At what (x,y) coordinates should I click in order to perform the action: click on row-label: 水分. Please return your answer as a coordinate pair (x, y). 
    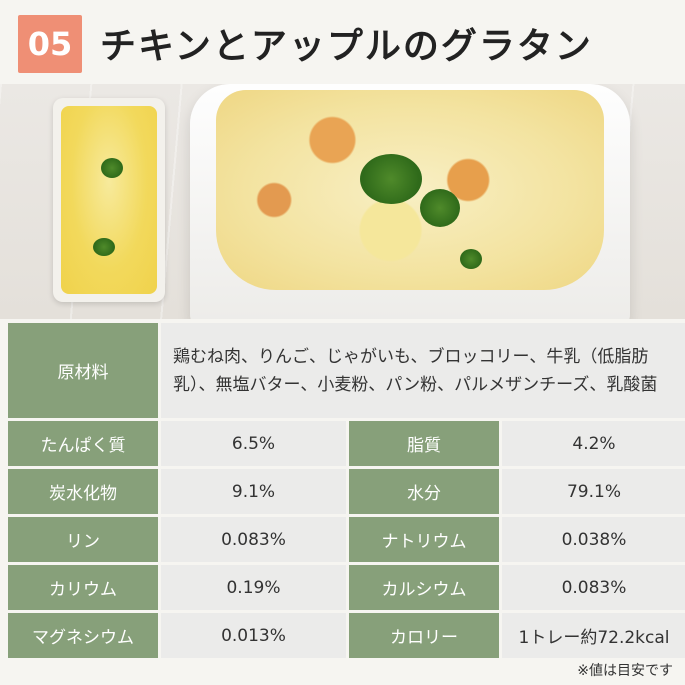
    Looking at the image, I should click on (424, 491).